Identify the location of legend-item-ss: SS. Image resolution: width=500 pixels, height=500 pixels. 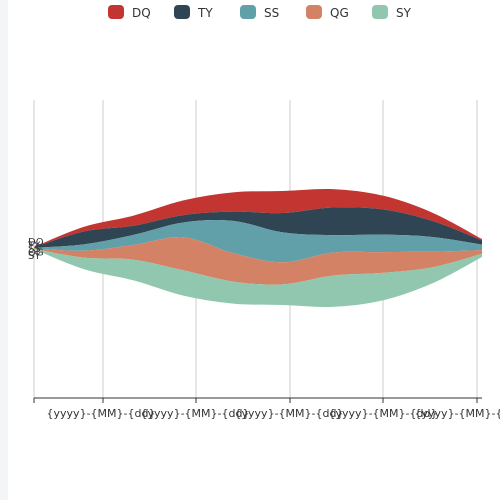
(259, 12).